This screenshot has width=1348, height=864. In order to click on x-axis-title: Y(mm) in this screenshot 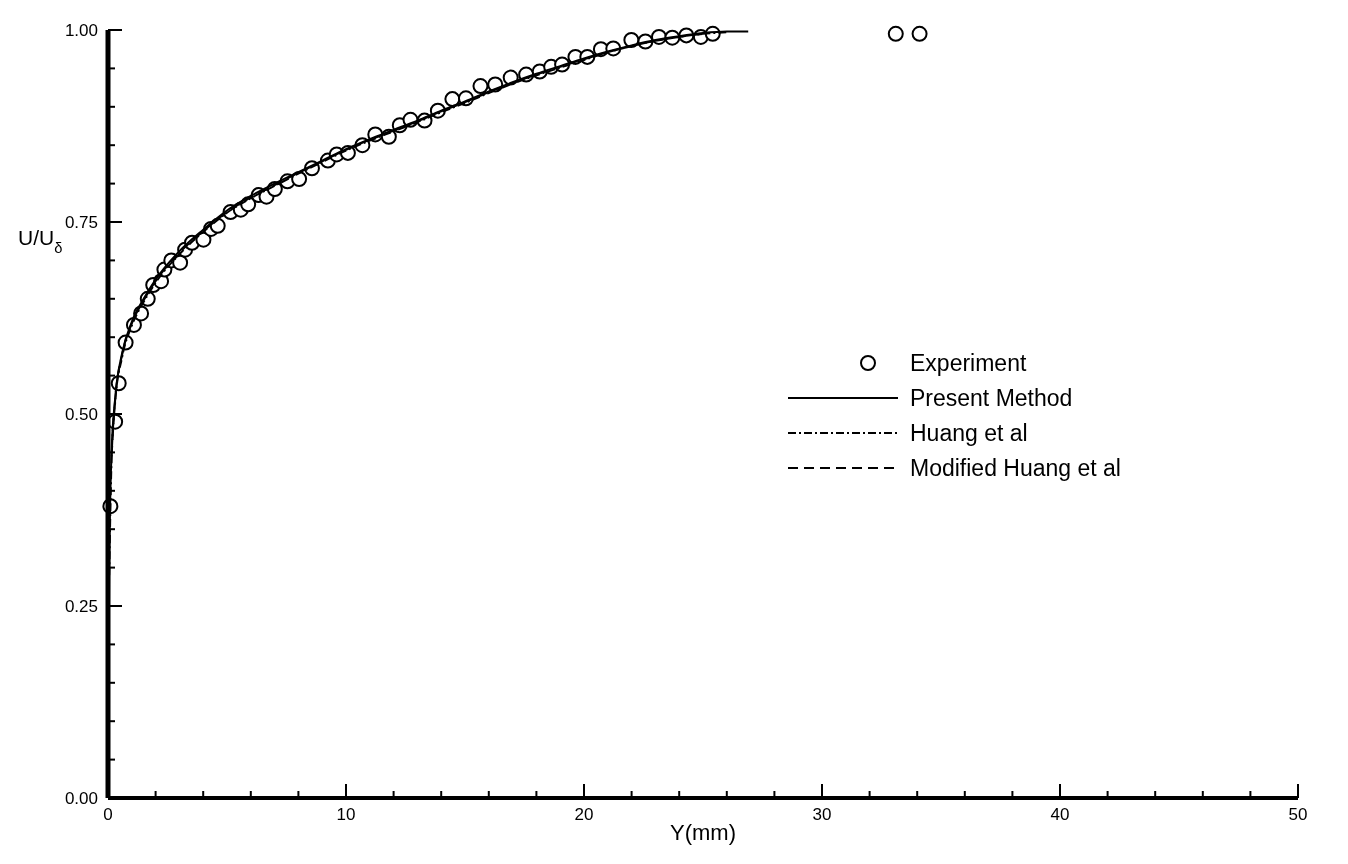, I will do `click(703, 832)`.